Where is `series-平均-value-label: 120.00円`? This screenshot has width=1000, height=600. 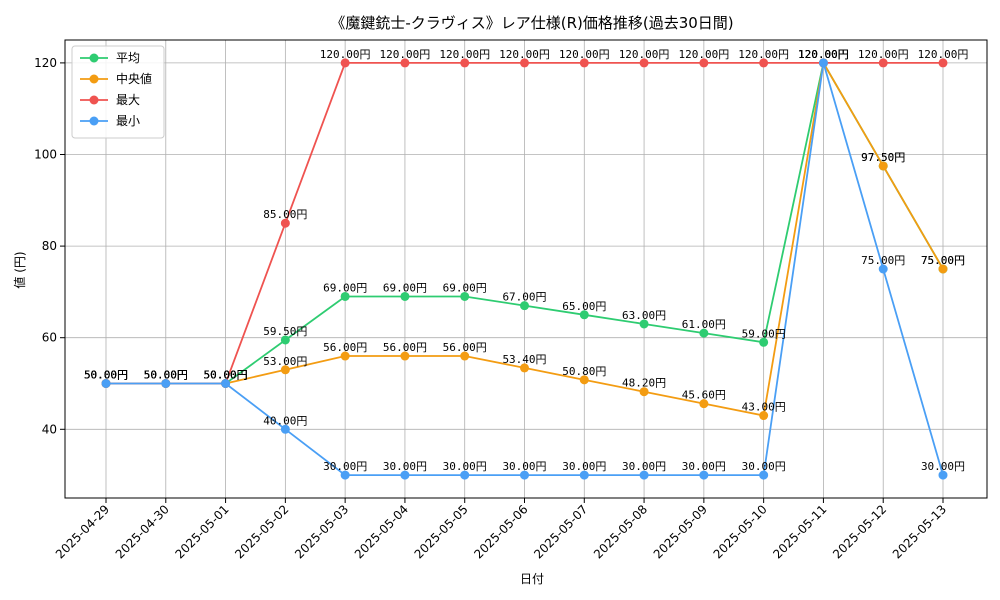
series-平均-value-label: 120.00円 is located at coordinates (823, 54).